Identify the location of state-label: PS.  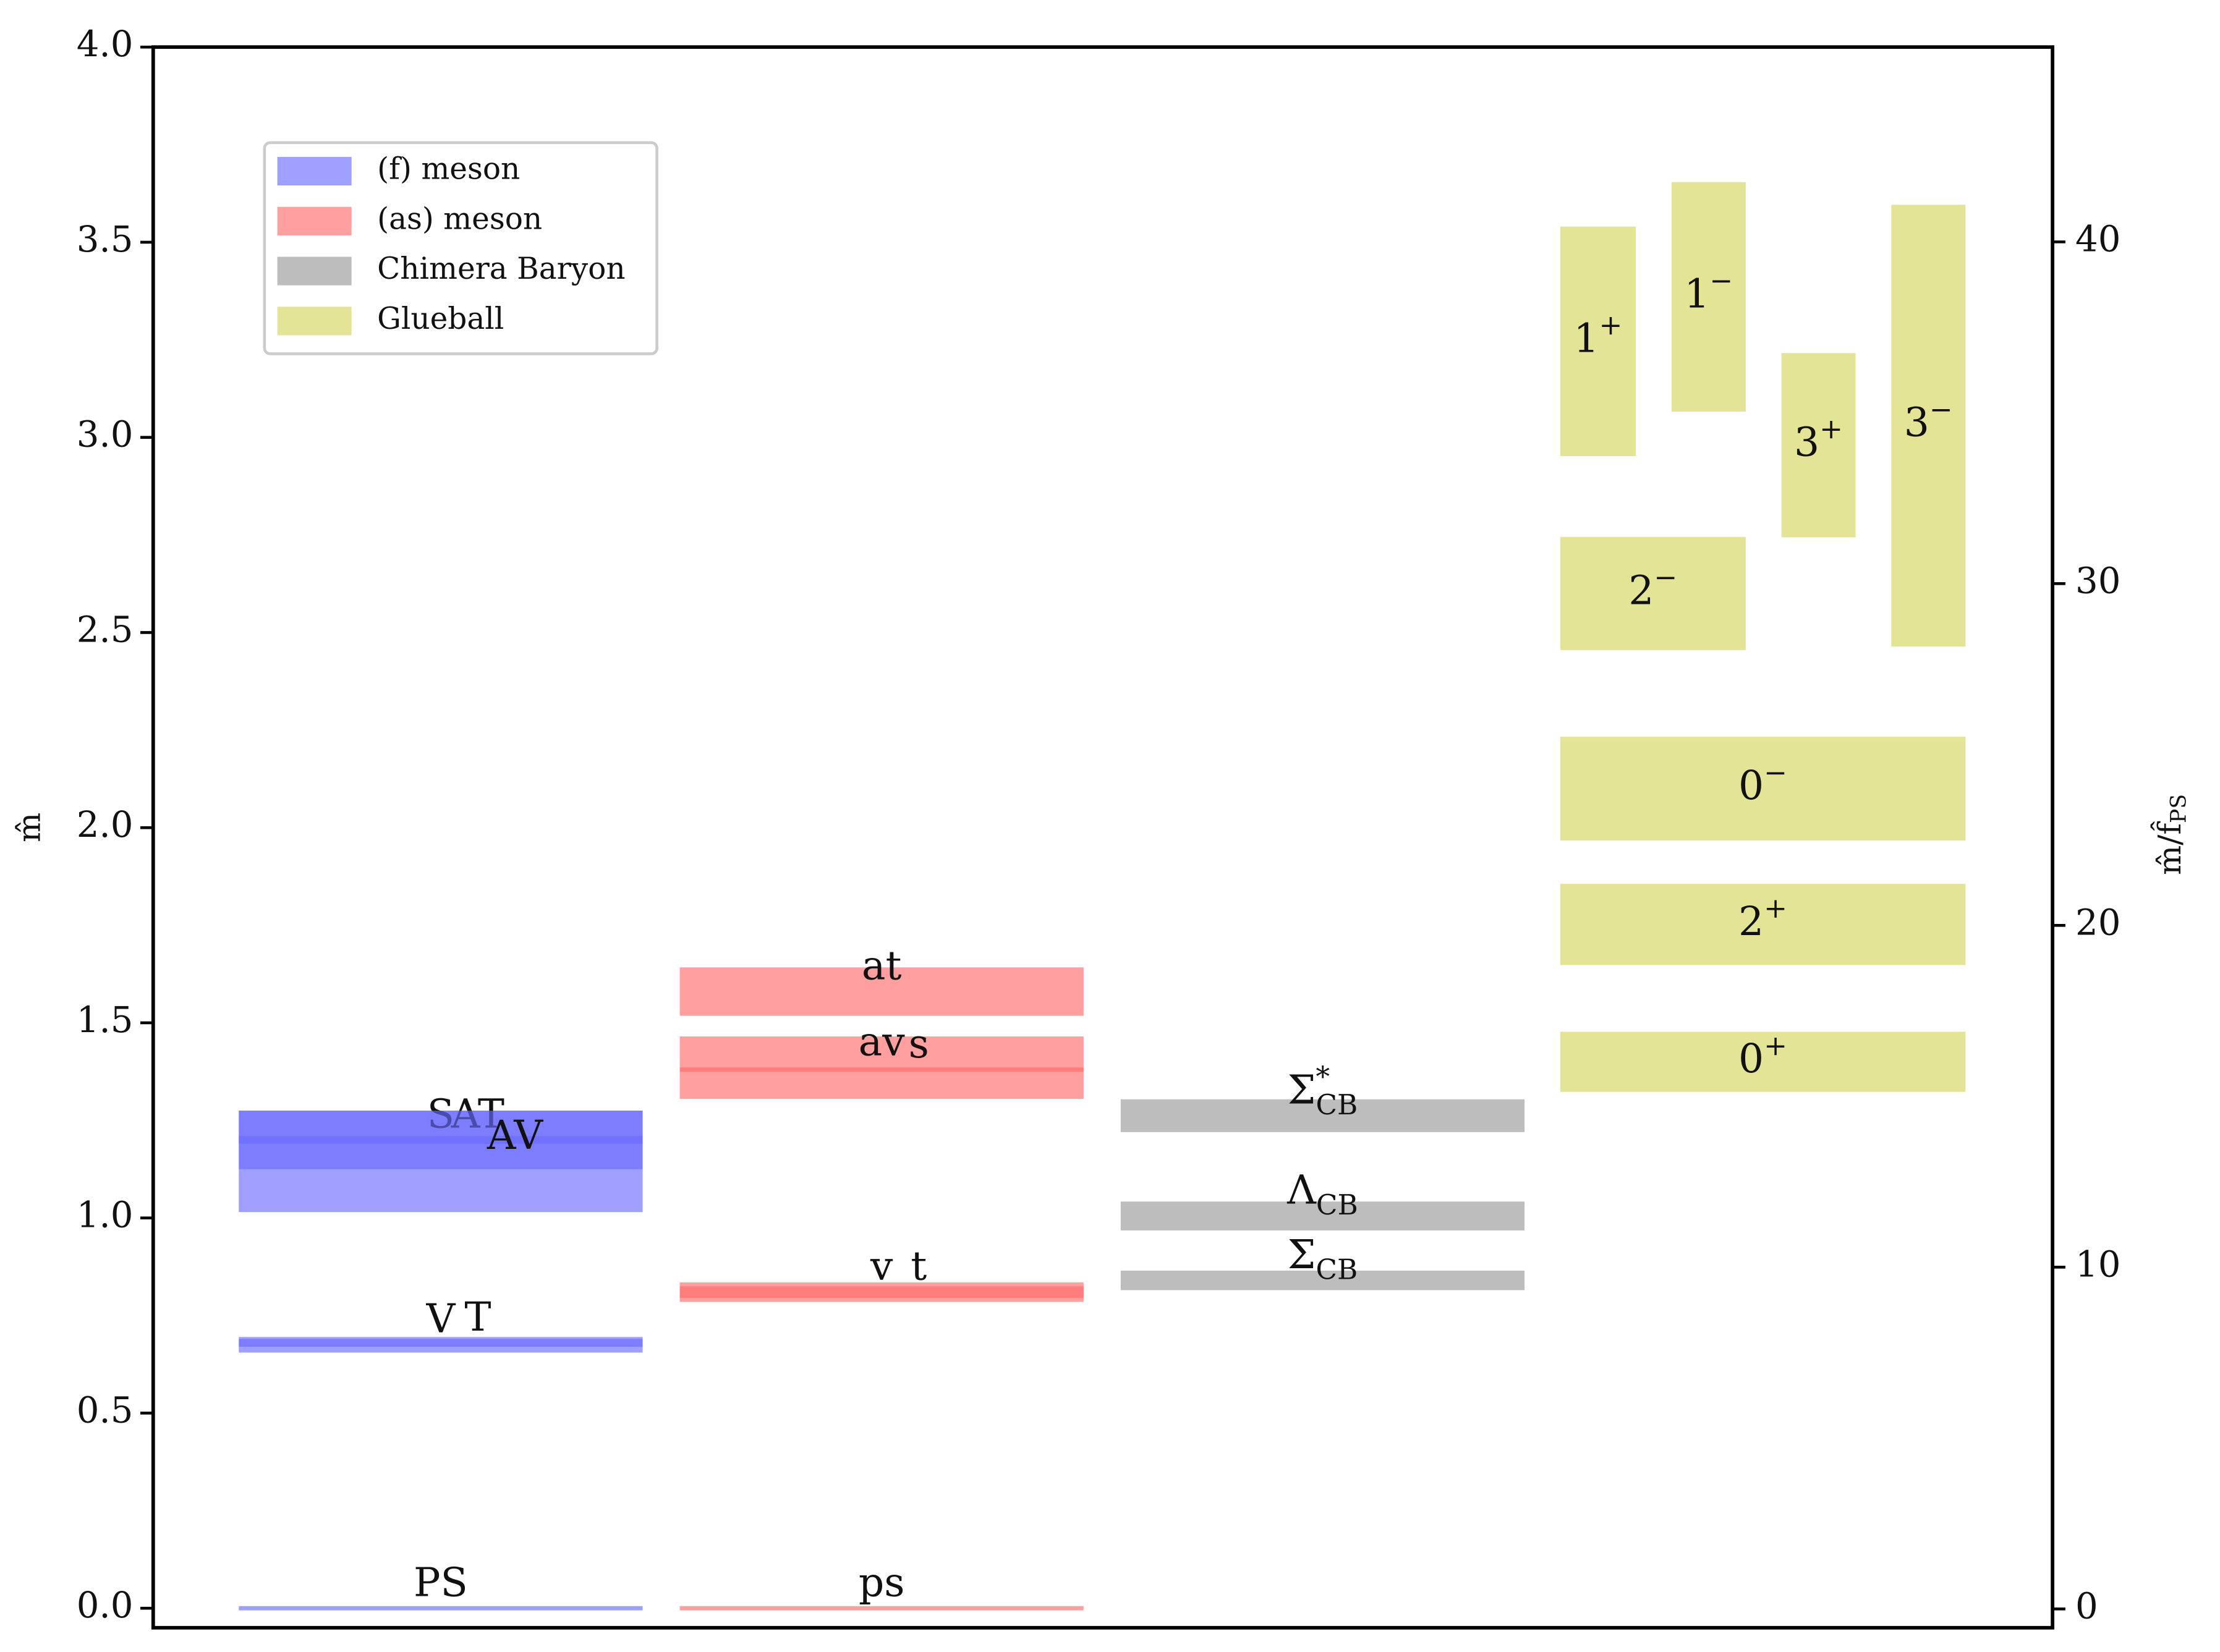
(441, 1582).